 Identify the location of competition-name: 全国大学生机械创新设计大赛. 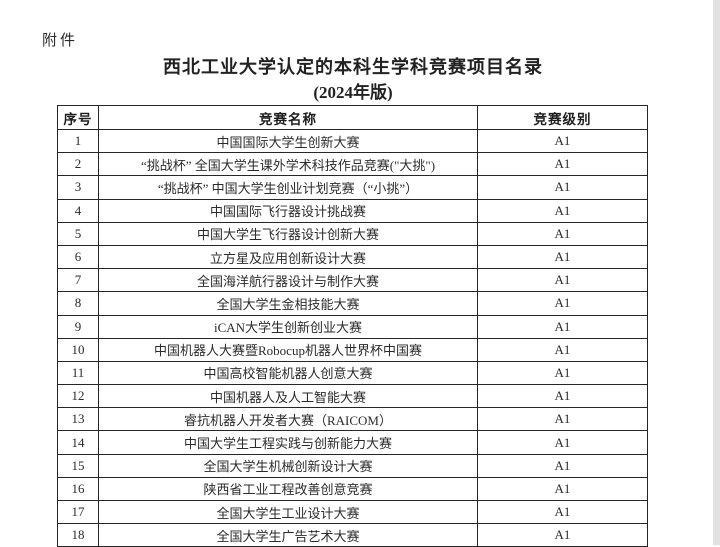
(288, 465).